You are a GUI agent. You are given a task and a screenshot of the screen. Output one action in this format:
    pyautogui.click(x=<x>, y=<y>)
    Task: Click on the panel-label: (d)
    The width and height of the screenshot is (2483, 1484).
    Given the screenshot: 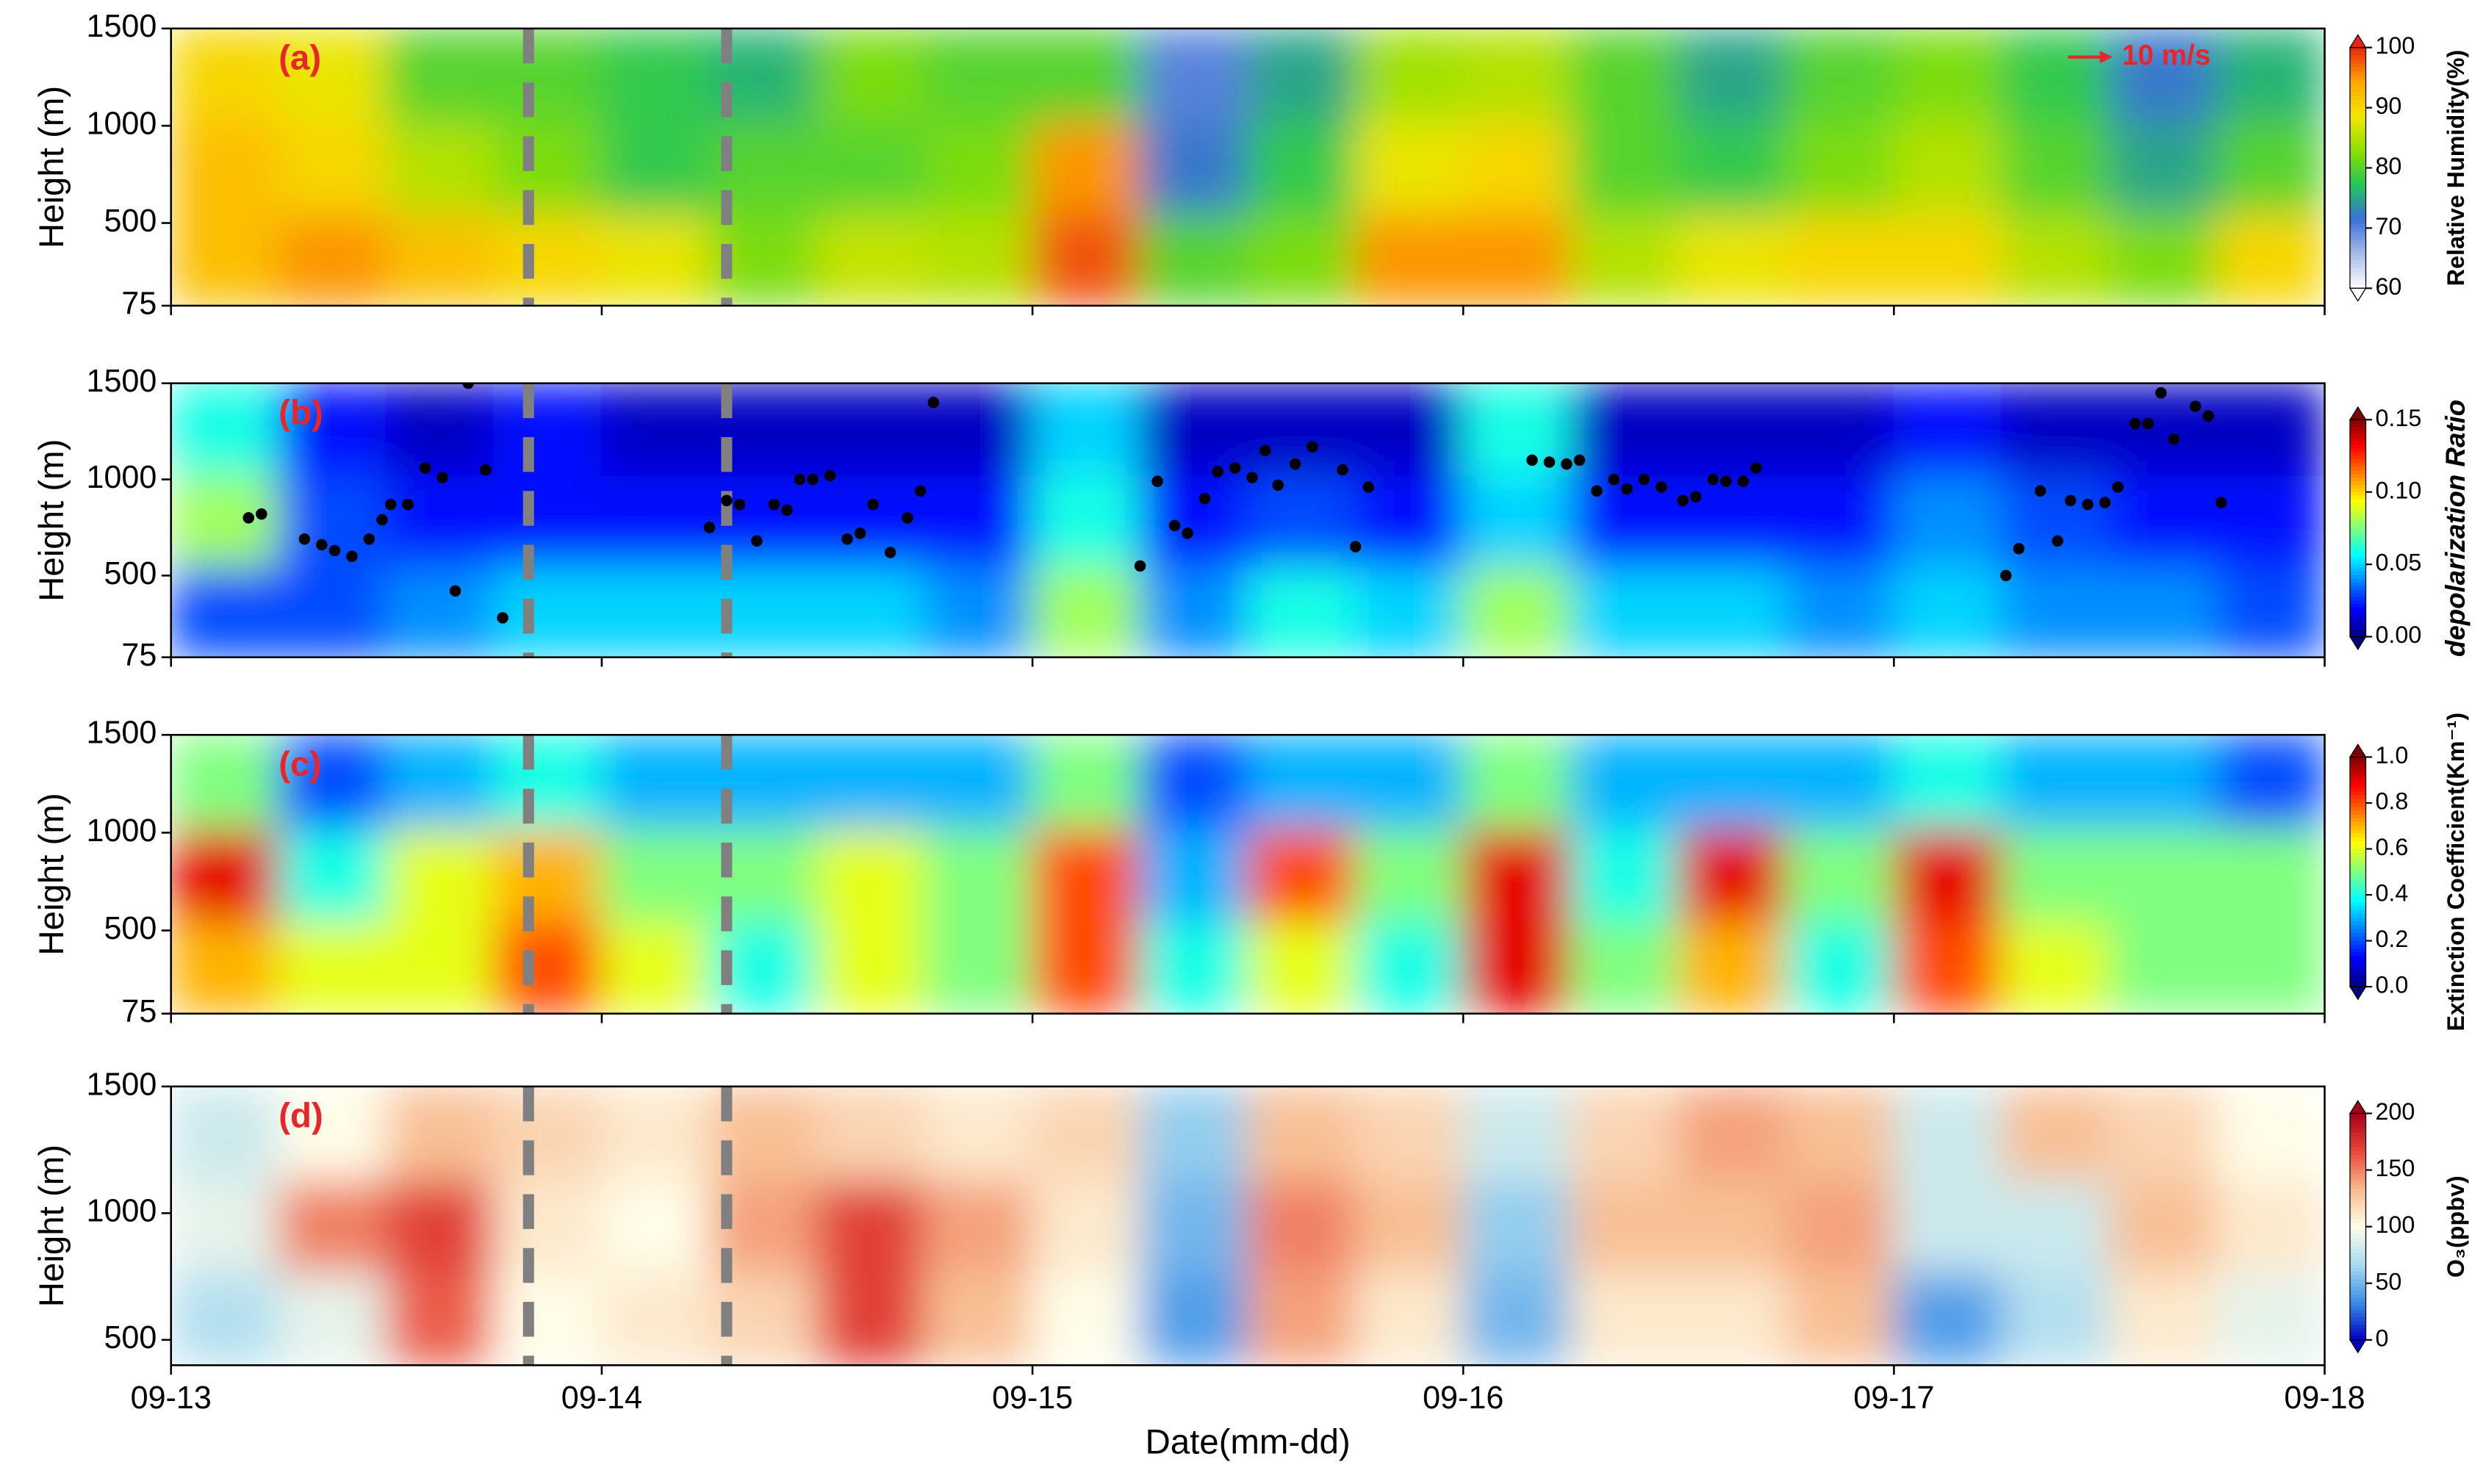 What is the action you would take?
    pyautogui.click(x=301, y=1116)
    